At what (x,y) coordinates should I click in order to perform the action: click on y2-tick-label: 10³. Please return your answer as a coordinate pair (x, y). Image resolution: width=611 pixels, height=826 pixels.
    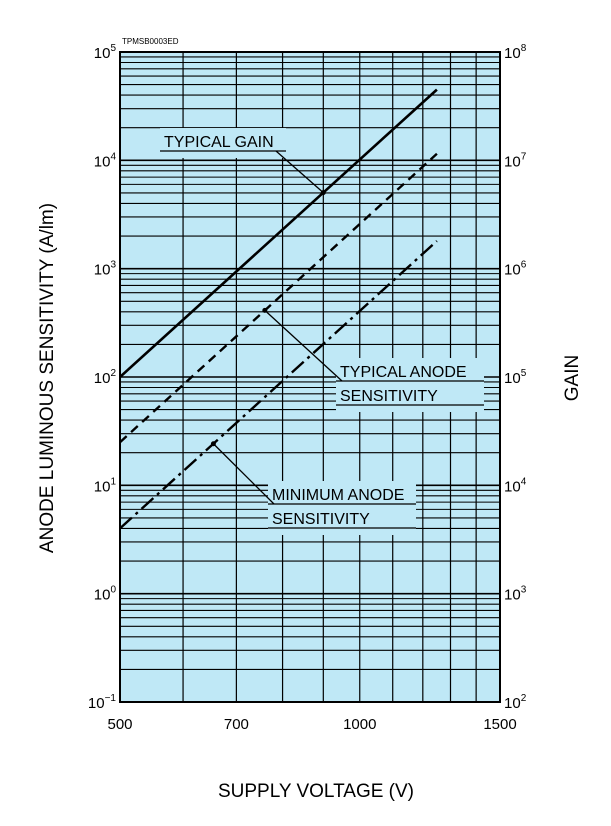
    Looking at the image, I should click on (515, 594).